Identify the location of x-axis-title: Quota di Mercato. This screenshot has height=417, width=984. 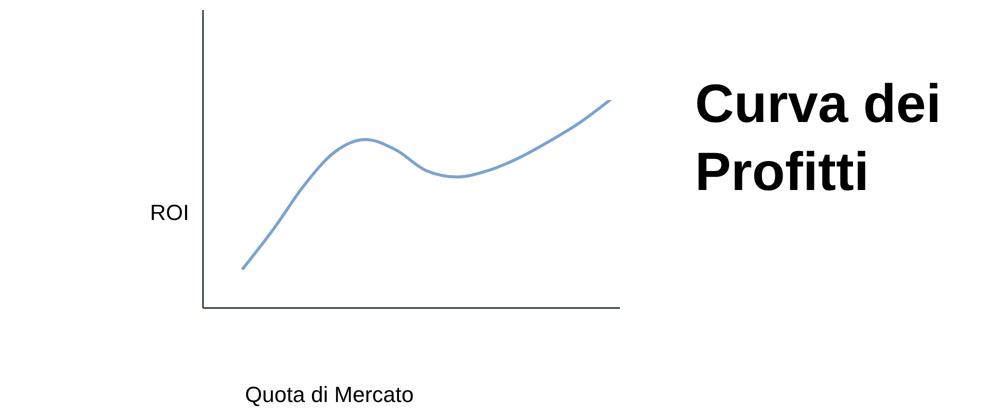
(329, 395).